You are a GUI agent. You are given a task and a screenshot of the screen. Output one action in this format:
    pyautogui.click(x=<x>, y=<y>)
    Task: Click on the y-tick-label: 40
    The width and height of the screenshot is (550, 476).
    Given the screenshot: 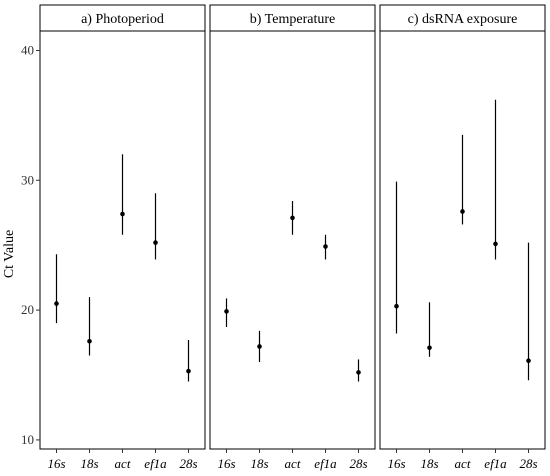 What is the action you would take?
    pyautogui.click(x=27, y=49)
    